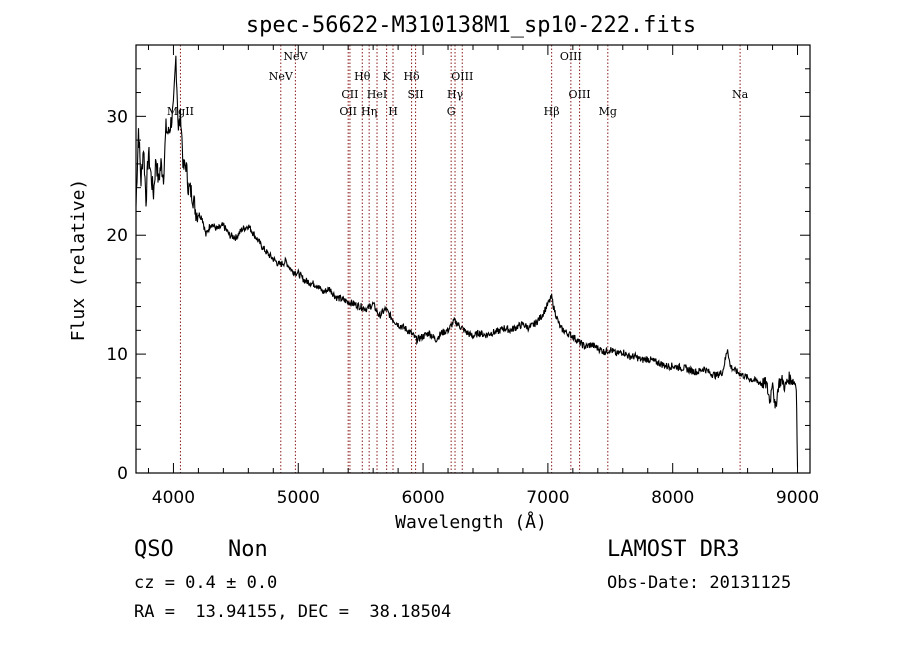 This screenshot has width=900, height=649. Describe the element at coordinates (547, 498) in the screenshot. I see `x-tick-label: 7000` at that location.